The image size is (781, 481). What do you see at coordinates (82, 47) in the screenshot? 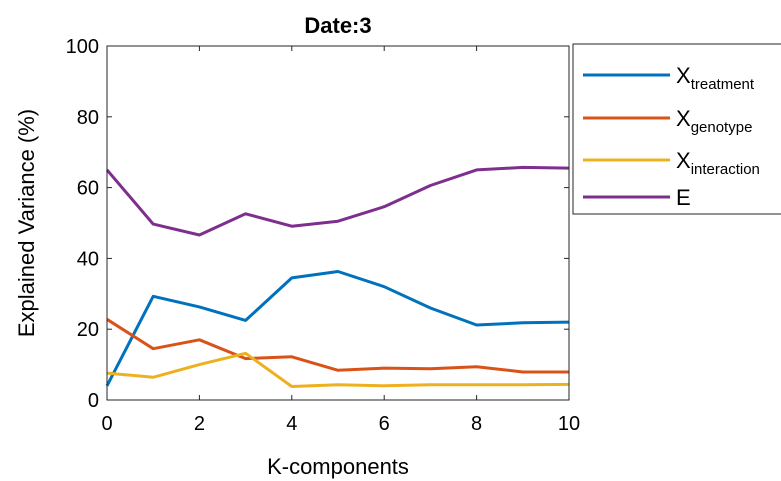
I see `y-tick-label: 100` at bounding box center [82, 47].